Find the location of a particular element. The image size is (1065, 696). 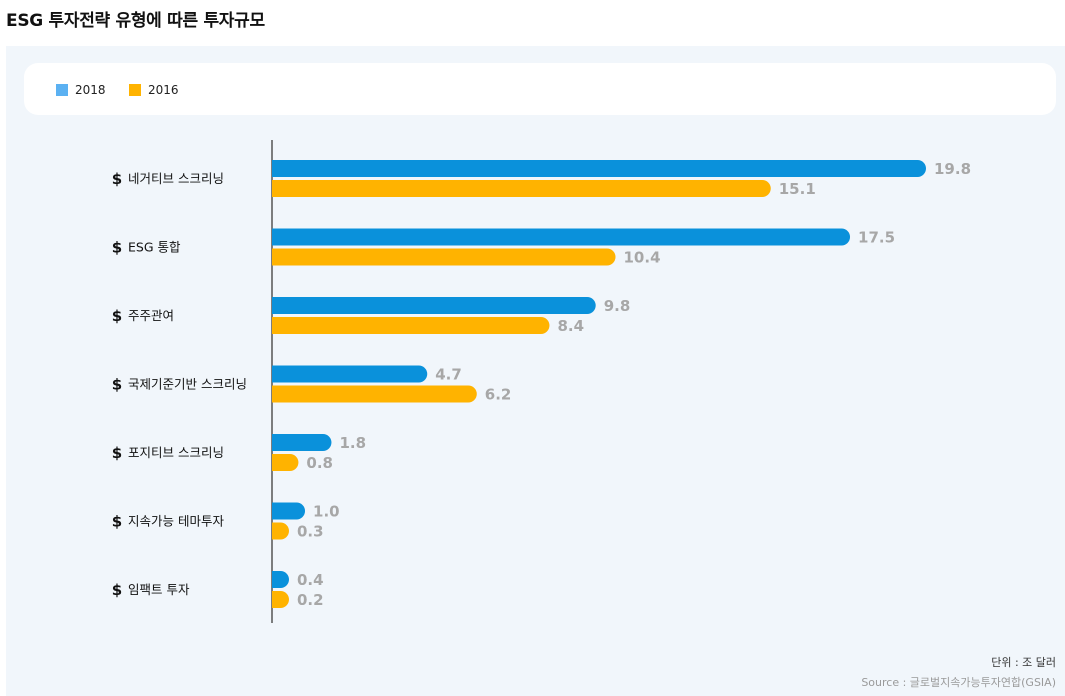

legend-item-2016: 2016 is located at coordinates (154, 90).